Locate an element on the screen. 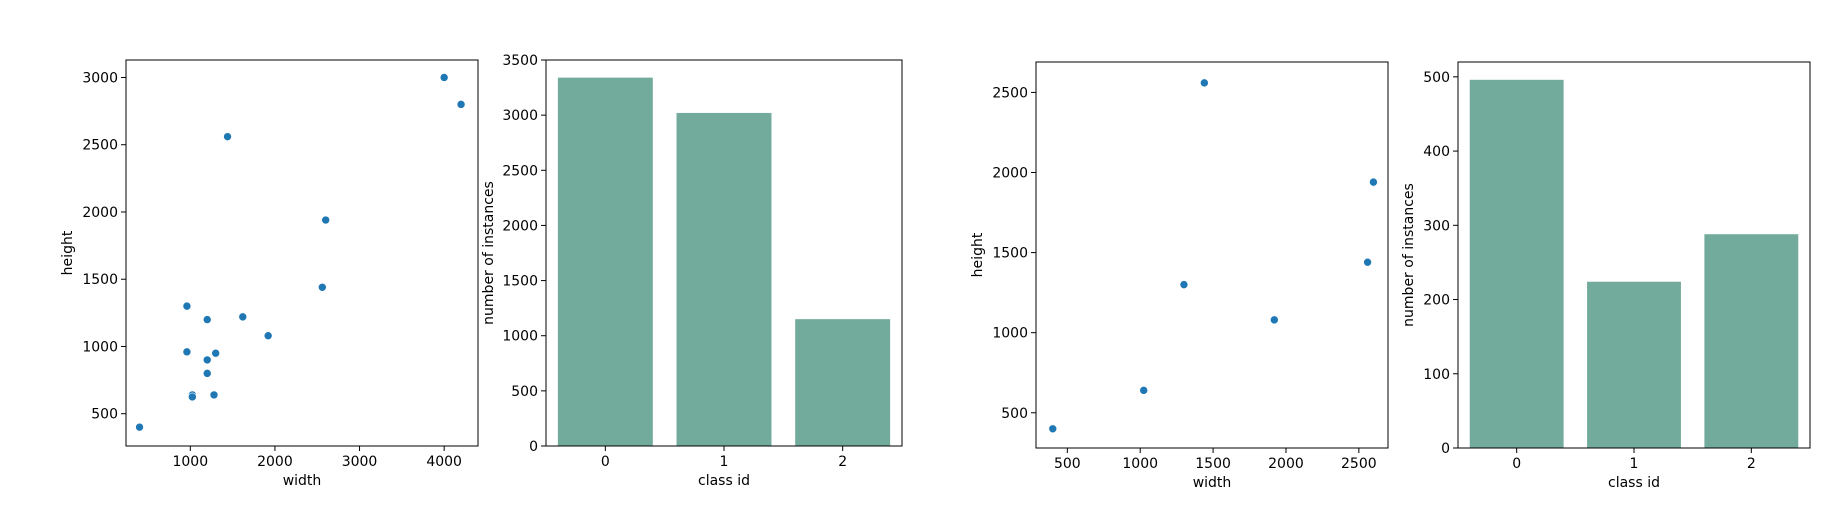 The width and height of the screenshot is (1838, 514). bar-1-frame is located at coordinates (724, 253).